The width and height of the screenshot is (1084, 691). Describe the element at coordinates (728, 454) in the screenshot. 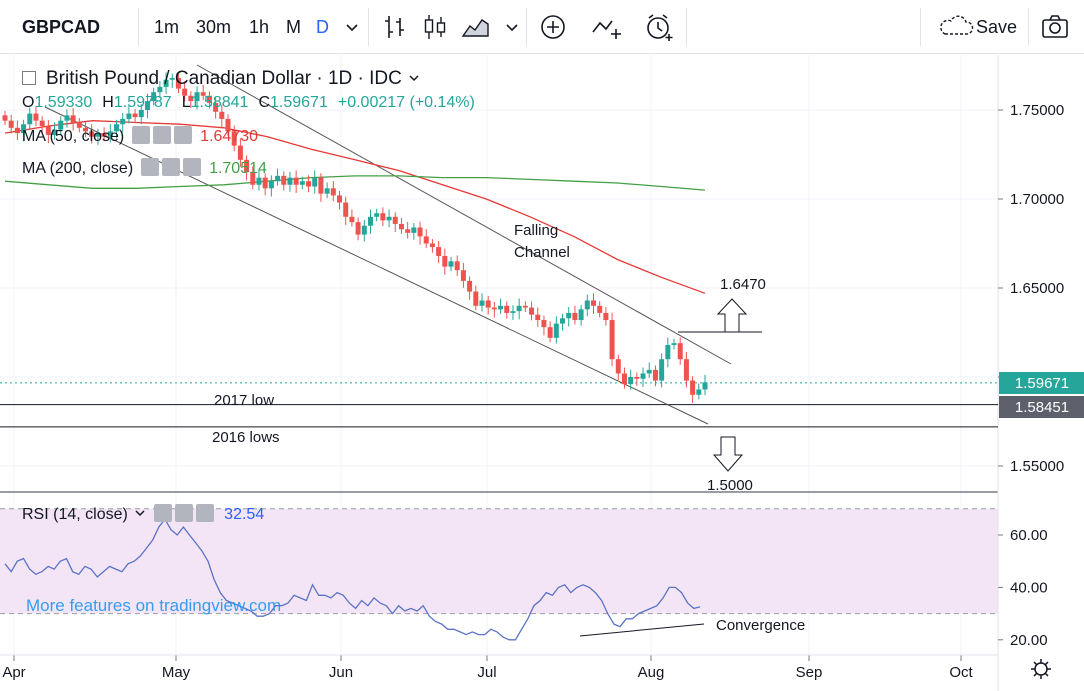

I see `down-arrow-icon` at that location.